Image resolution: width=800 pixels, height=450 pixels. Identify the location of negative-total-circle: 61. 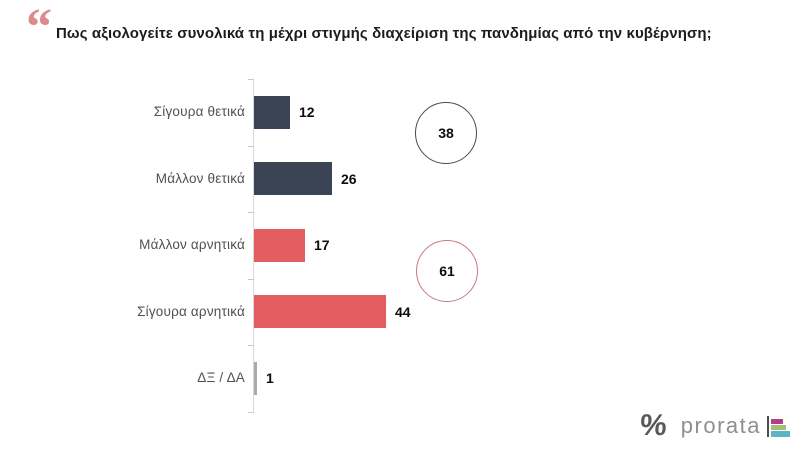
(447, 271).